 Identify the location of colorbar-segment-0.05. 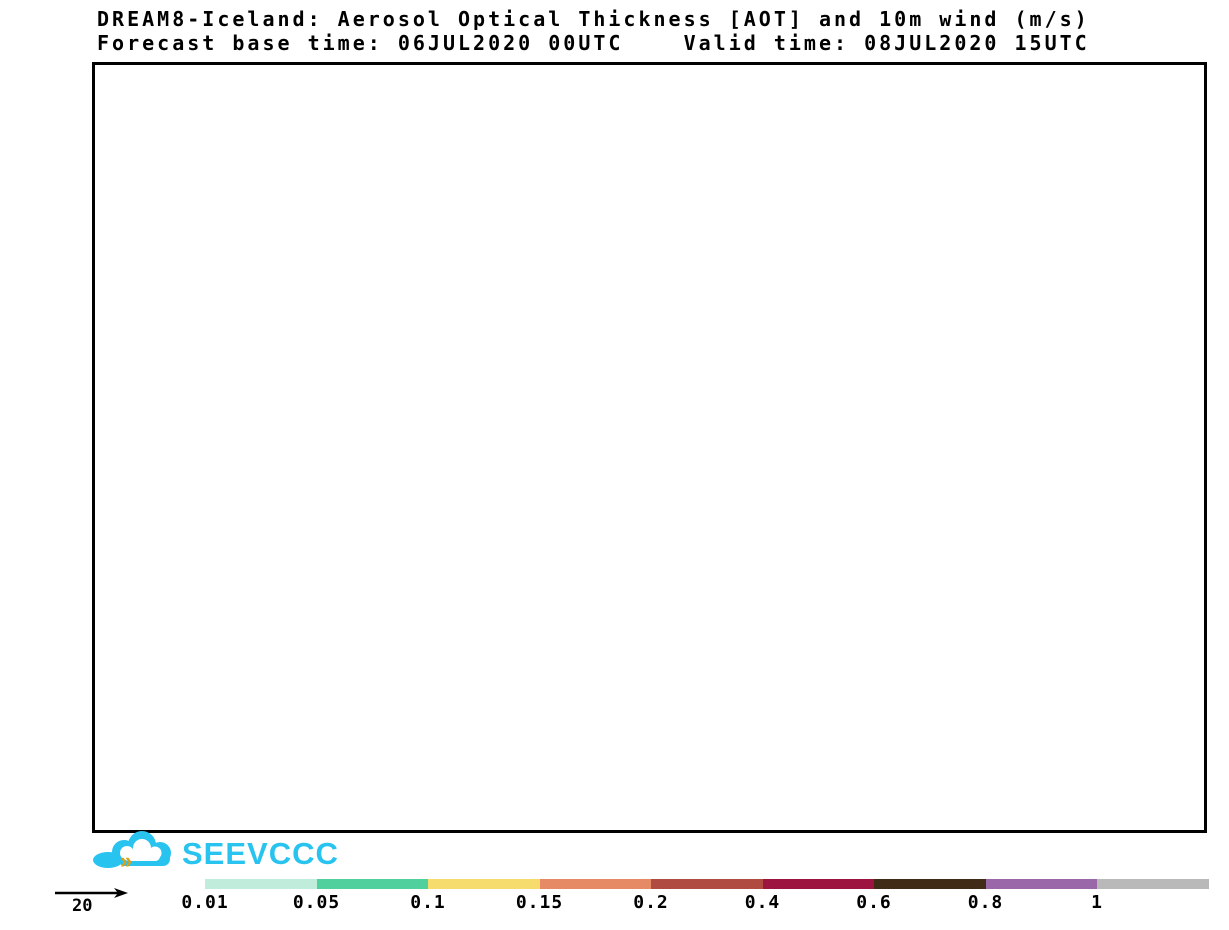
(372, 884).